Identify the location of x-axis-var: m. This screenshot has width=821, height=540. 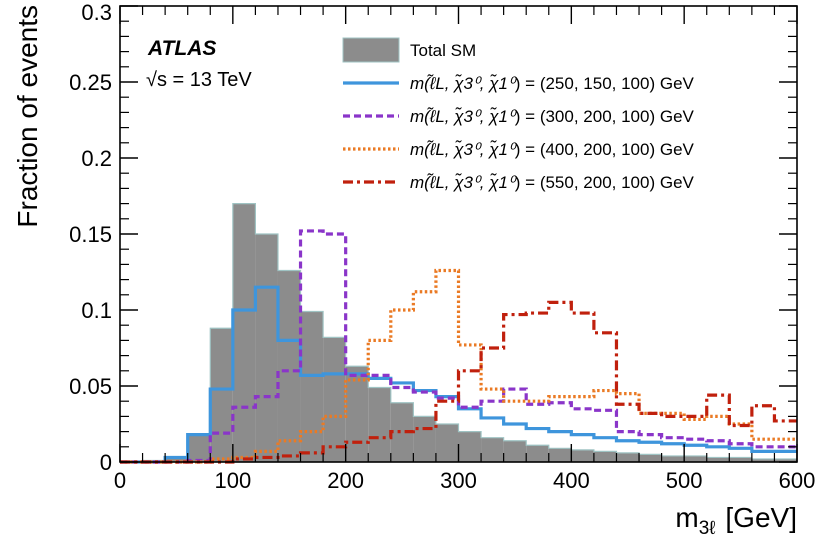
(686, 517).